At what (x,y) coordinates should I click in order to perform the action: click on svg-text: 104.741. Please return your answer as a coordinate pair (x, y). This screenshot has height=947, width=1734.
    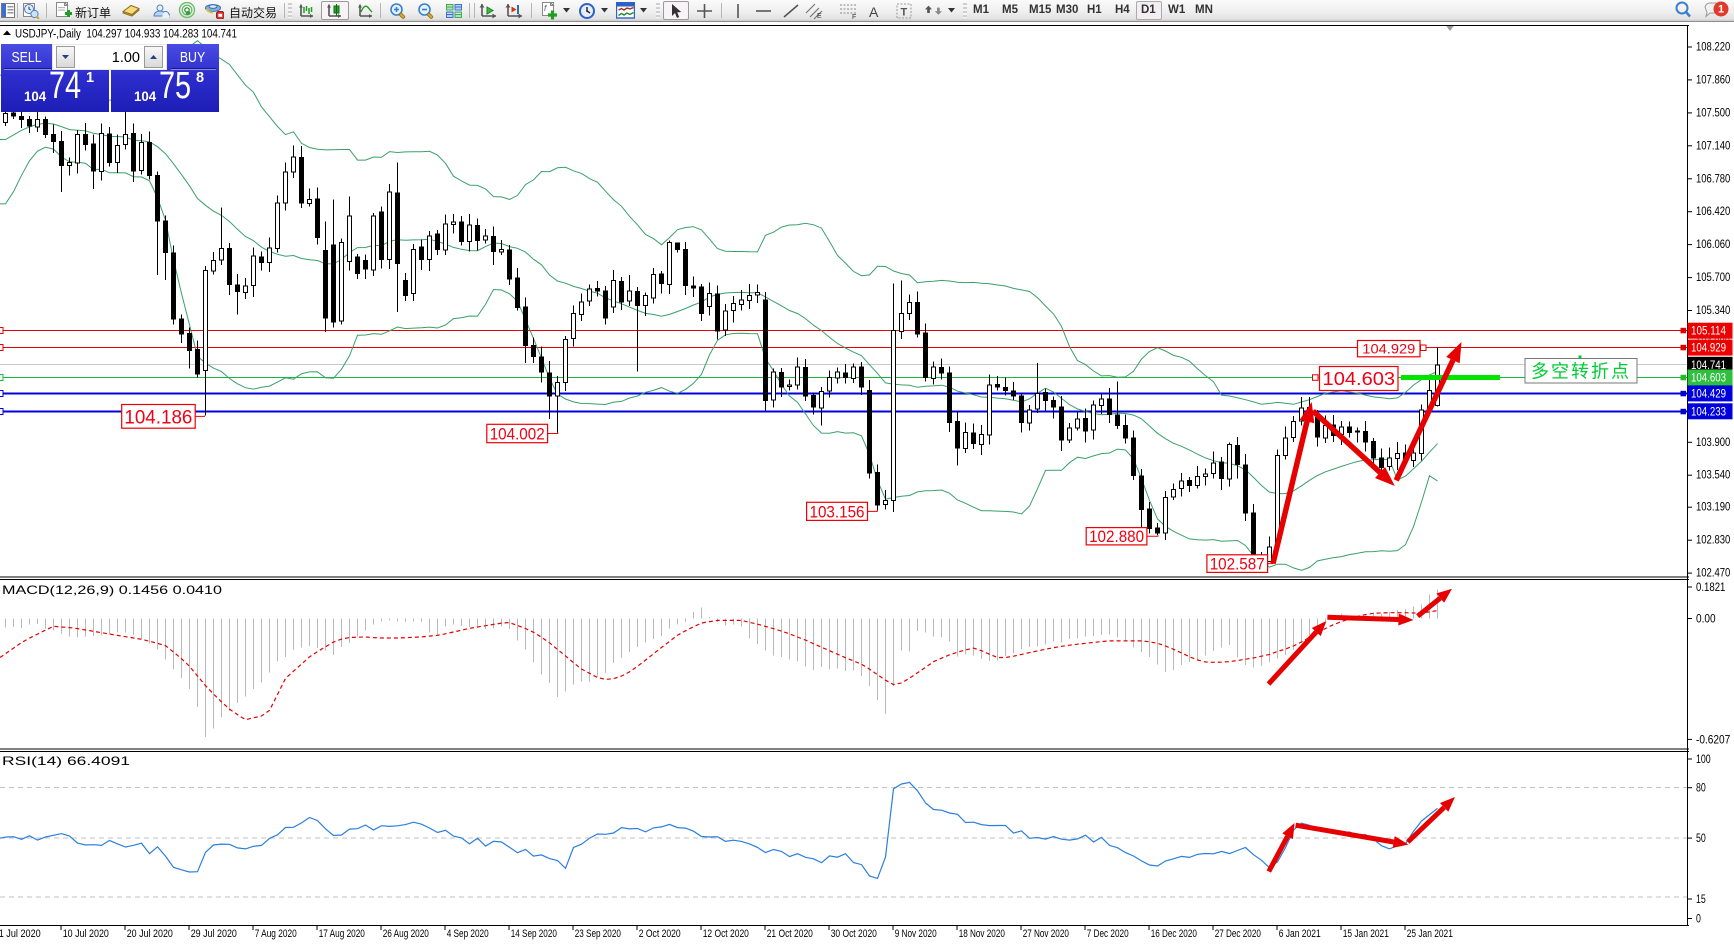
    Looking at the image, I should click on (1708, 366).